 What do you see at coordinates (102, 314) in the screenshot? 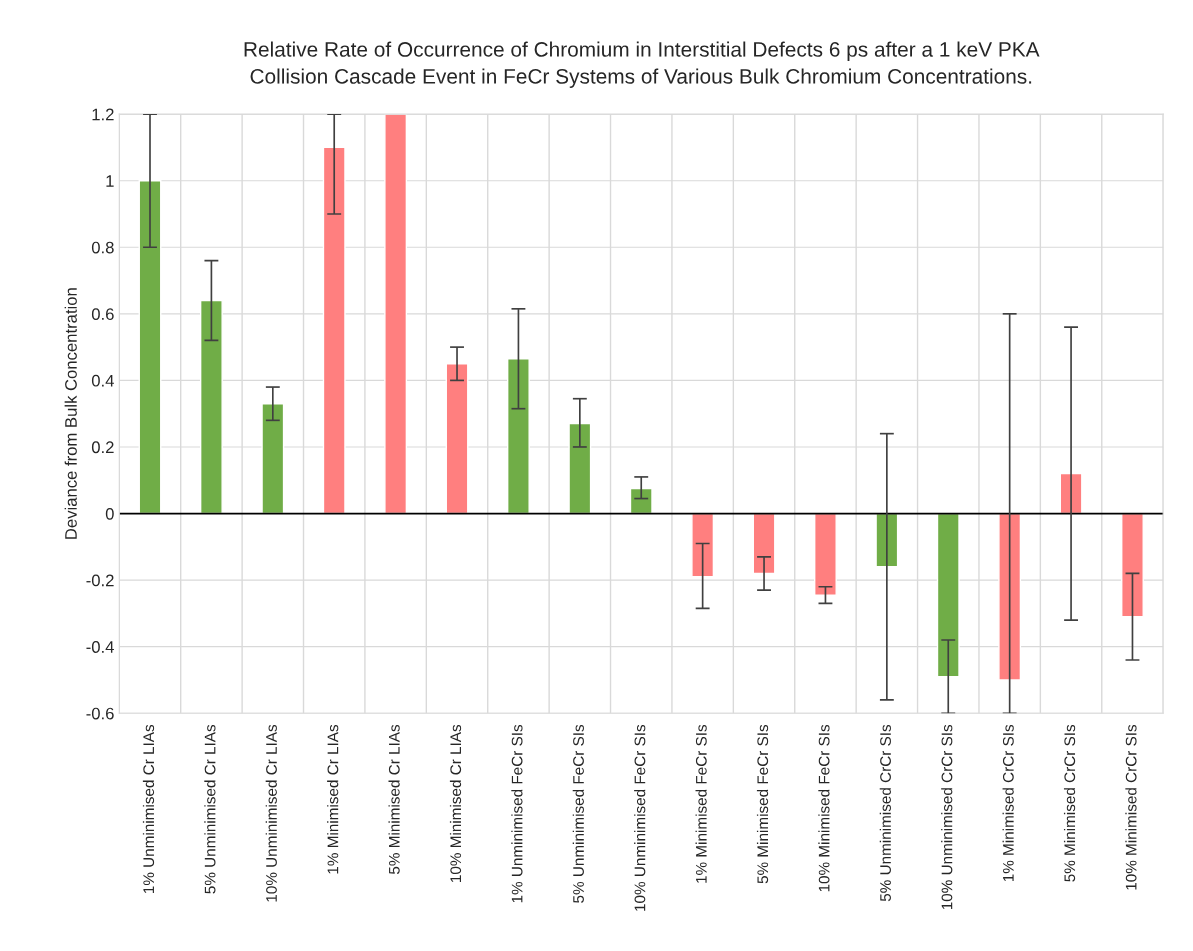
I see `y-tick-label: 0.6` at bounding box center [102, 314].